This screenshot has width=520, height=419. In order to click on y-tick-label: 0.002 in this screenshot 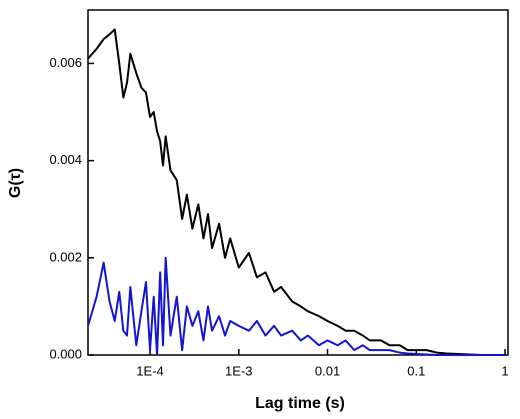, I will do `click(65, 256)`.